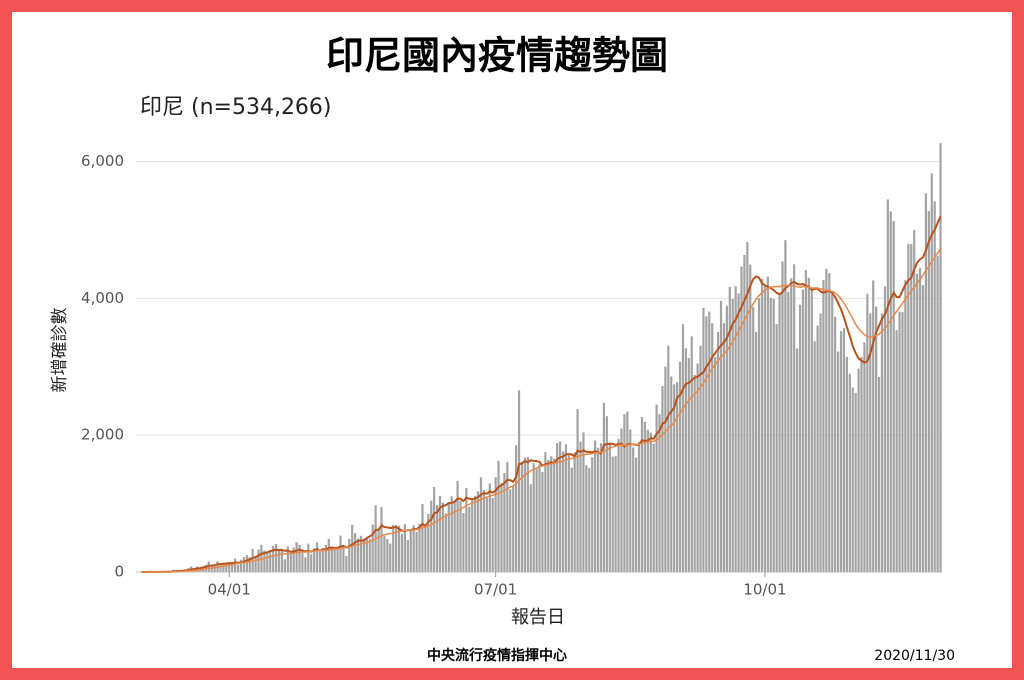 Image resolution: width=1024 pixels, height=680 pixels. What do you see at coordinates (102, 161) in the screenshot?
I see `y-tick-label: 6,000` at bounding box center [102, 161].